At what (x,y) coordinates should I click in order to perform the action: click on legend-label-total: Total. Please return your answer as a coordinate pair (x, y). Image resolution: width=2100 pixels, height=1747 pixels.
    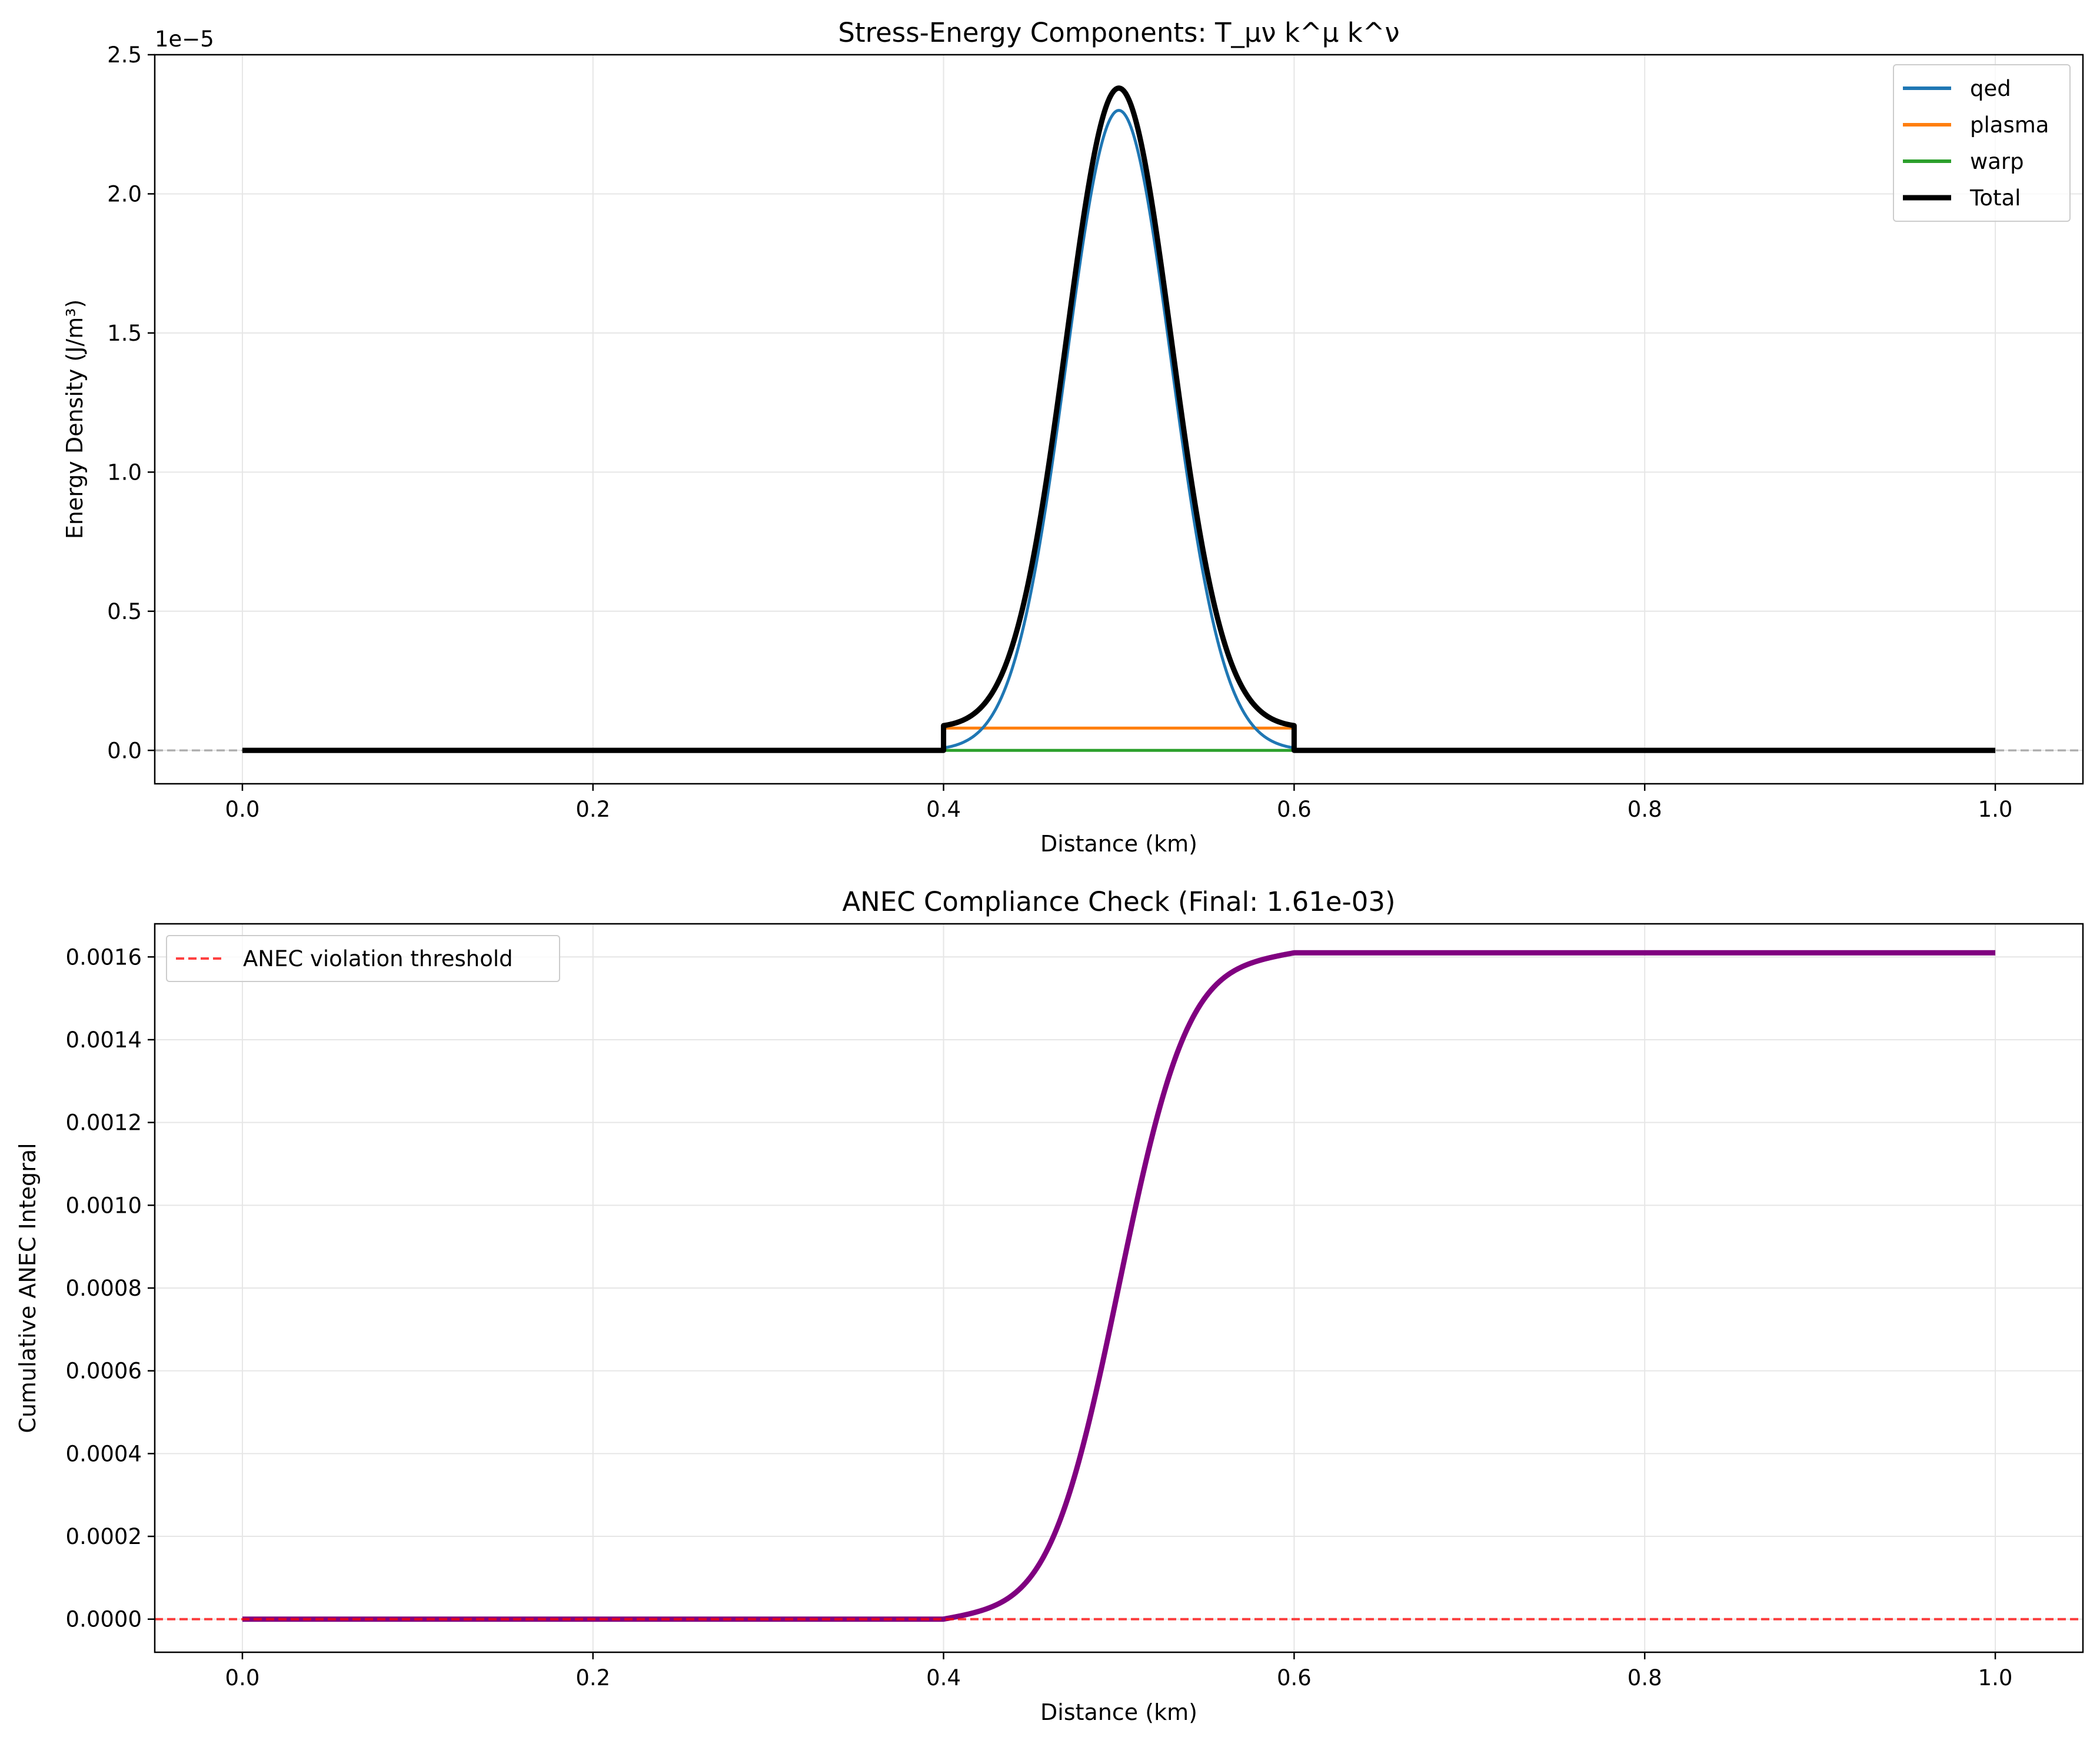
    Looking at the image, I should click on (1995, 198).